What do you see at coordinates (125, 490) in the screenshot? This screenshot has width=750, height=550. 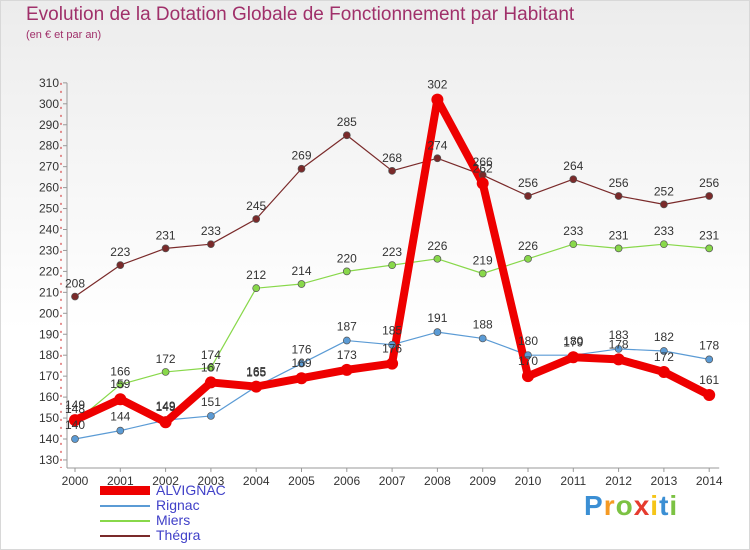 I see `legend-swatch-alvignac` at bounding box center [125, 490].